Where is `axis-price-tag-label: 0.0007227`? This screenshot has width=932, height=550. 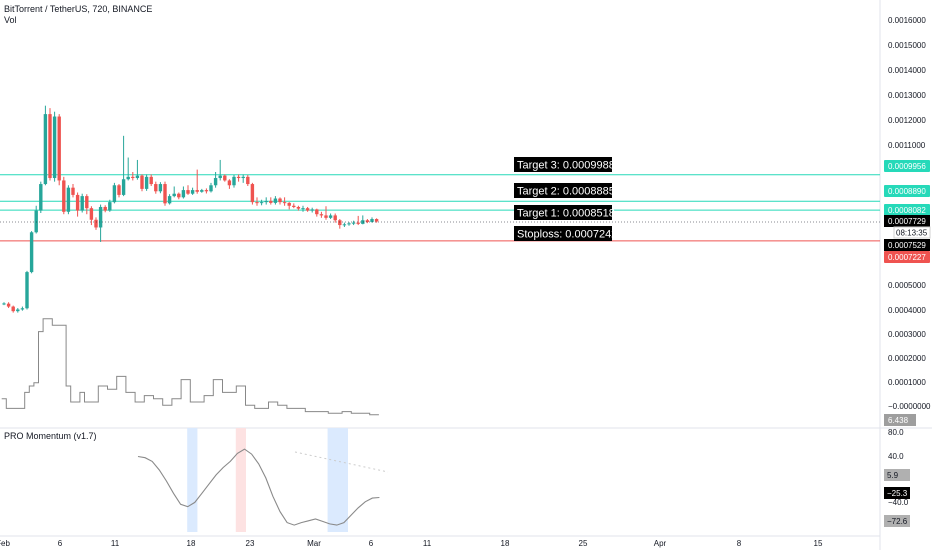
axis-price-tag-label: 0.0007227 is located at coordinates (907, 257).